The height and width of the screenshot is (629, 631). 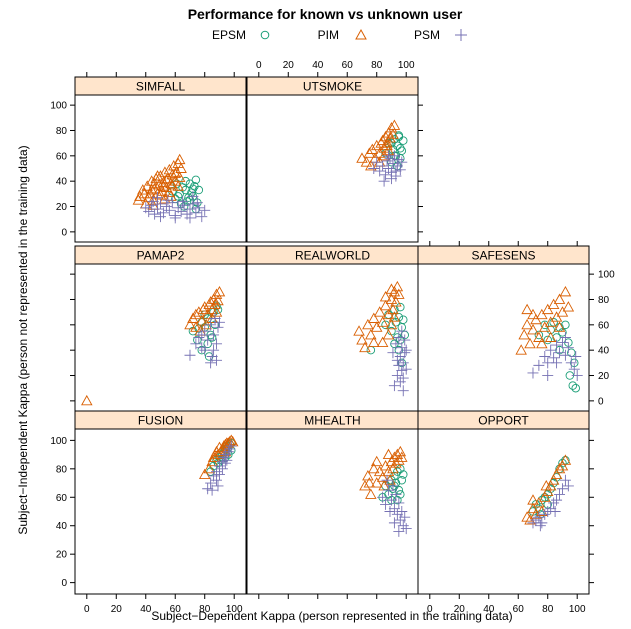 I want to click on panel-realworld: REALWORLD, so click(x=332, y=328).